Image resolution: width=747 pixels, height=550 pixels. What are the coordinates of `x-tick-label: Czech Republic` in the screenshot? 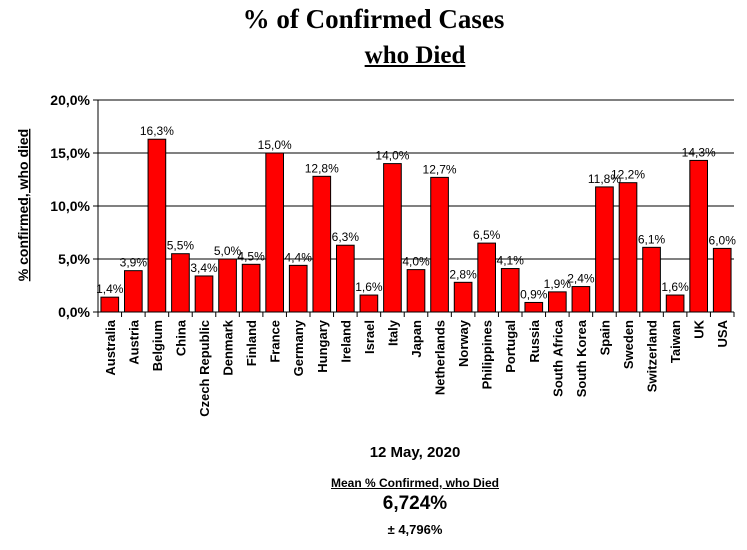 It's located at (204, 368).